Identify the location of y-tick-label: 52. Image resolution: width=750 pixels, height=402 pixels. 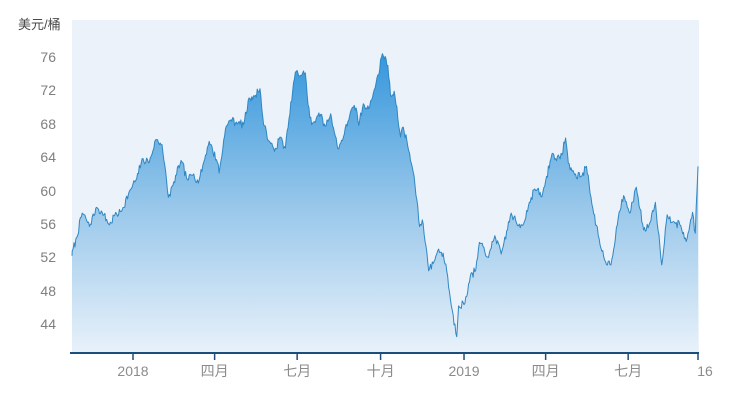
(48, 257).